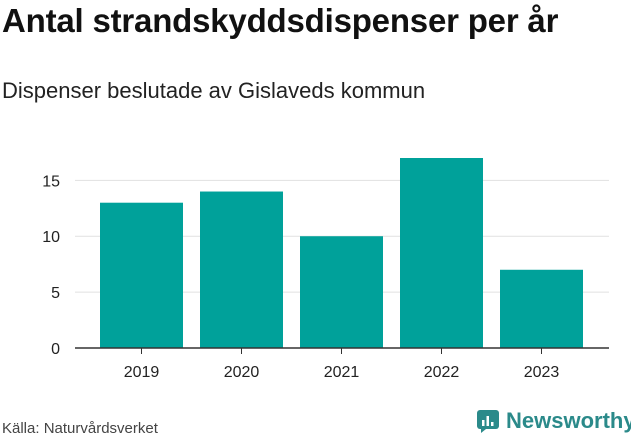  Describe the element at coordinates (342, 372) in the screenshot. I see `x-tick-label: 2021` at that location.